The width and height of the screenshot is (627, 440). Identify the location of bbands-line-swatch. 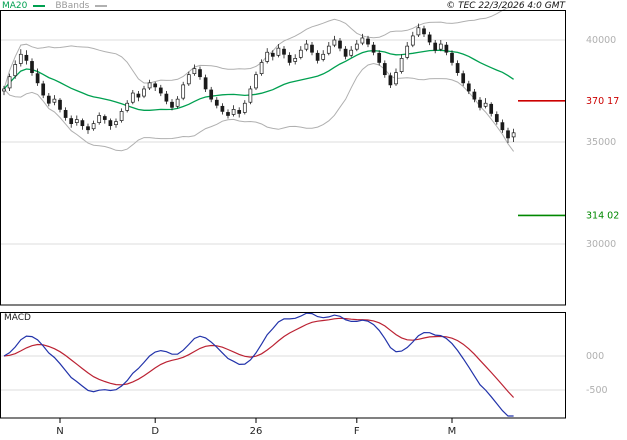
(101, 6).